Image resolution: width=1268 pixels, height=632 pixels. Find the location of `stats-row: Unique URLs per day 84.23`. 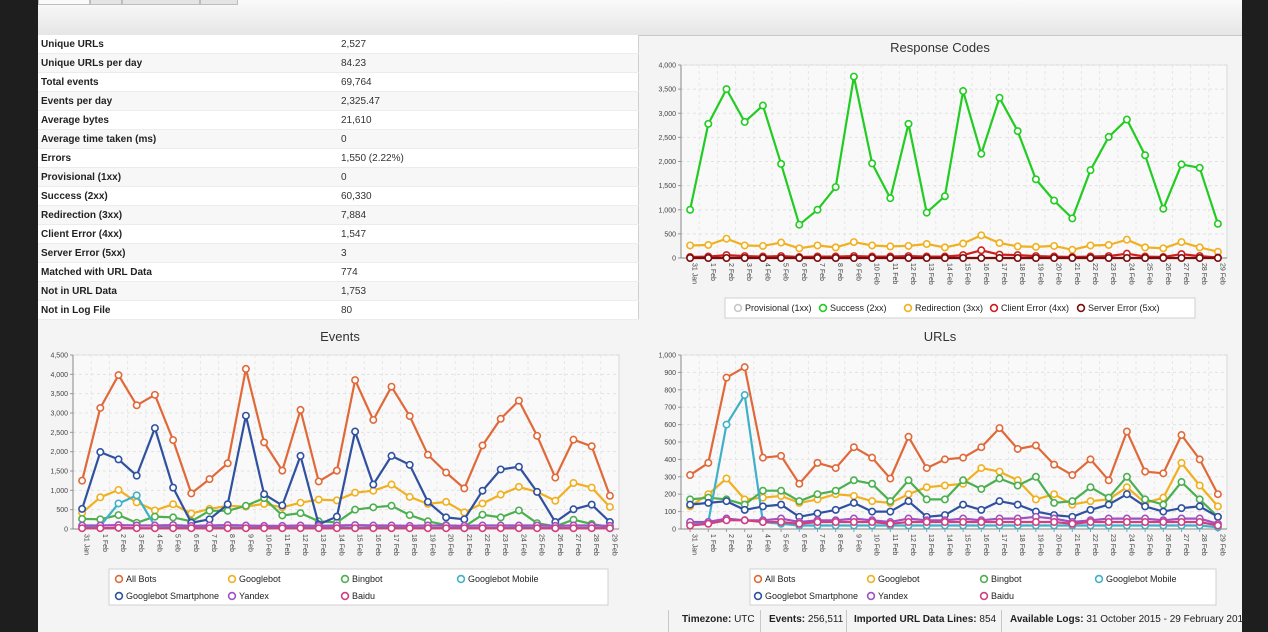

stats-row: Unique URLs per day 84.23 is located at coordinates (338, 63).